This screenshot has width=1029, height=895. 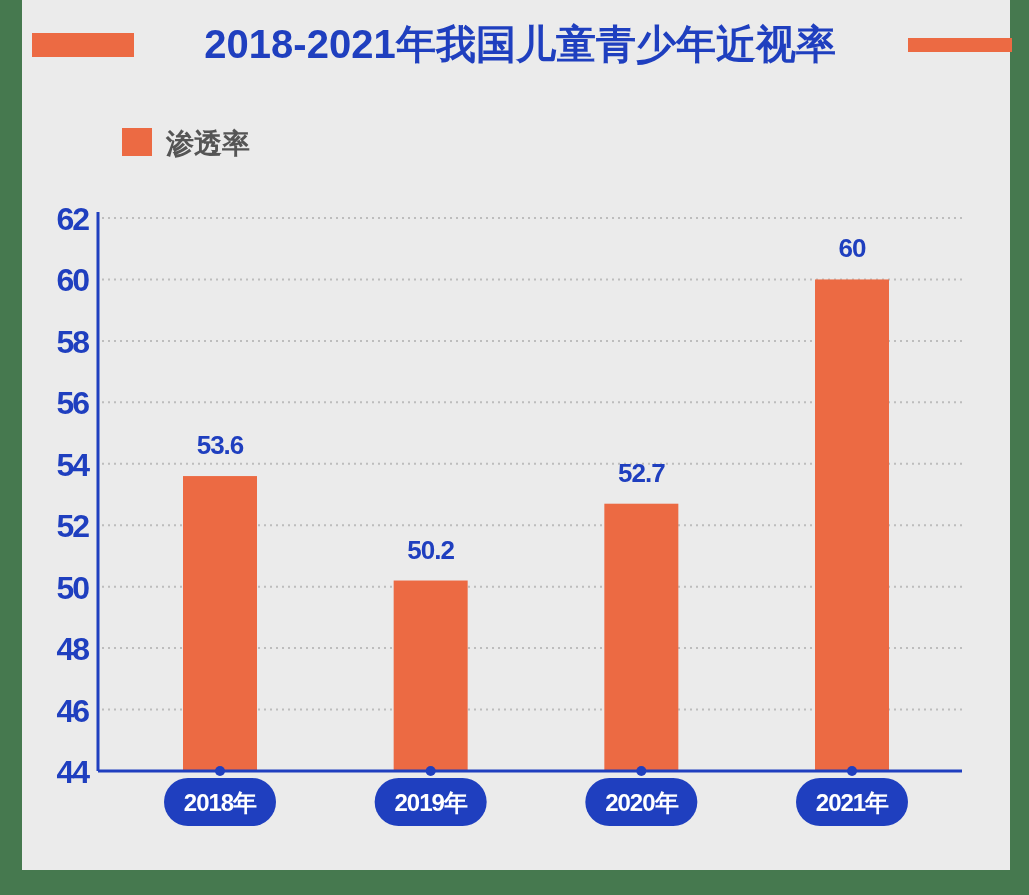 What do you see at coordinates (852, 802) in the screenshot?
I see `x-tick-label: 2021年` at bounding box center [852, 802].